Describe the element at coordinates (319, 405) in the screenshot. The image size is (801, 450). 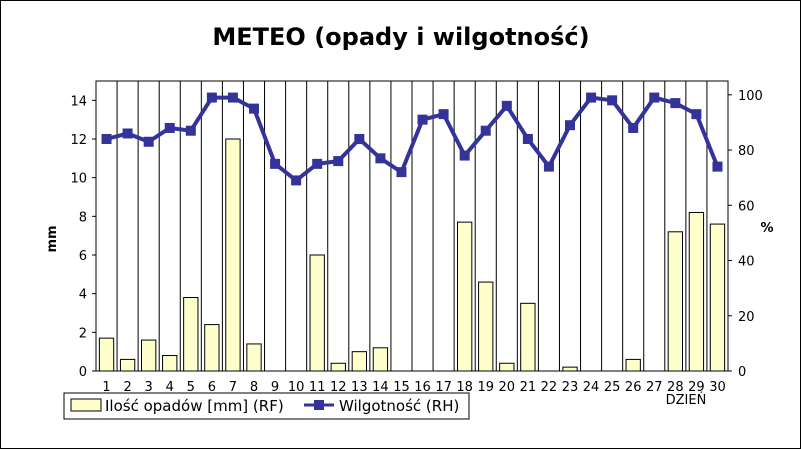
I see `legend-line-marker` at that location.